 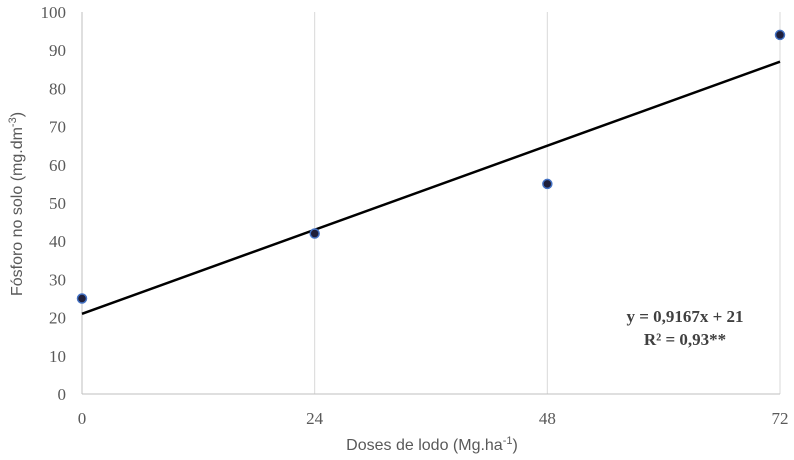 I want to click on trendline-equation: y = 0,9167x + 21, so click(x=684, y=316).